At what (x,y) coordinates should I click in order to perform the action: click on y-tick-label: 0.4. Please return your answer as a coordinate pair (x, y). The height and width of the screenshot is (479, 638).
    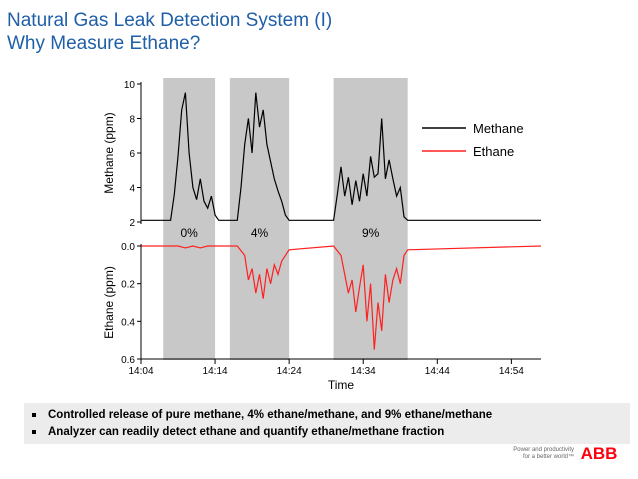
    Looking at the image, I should click on (128, 322).